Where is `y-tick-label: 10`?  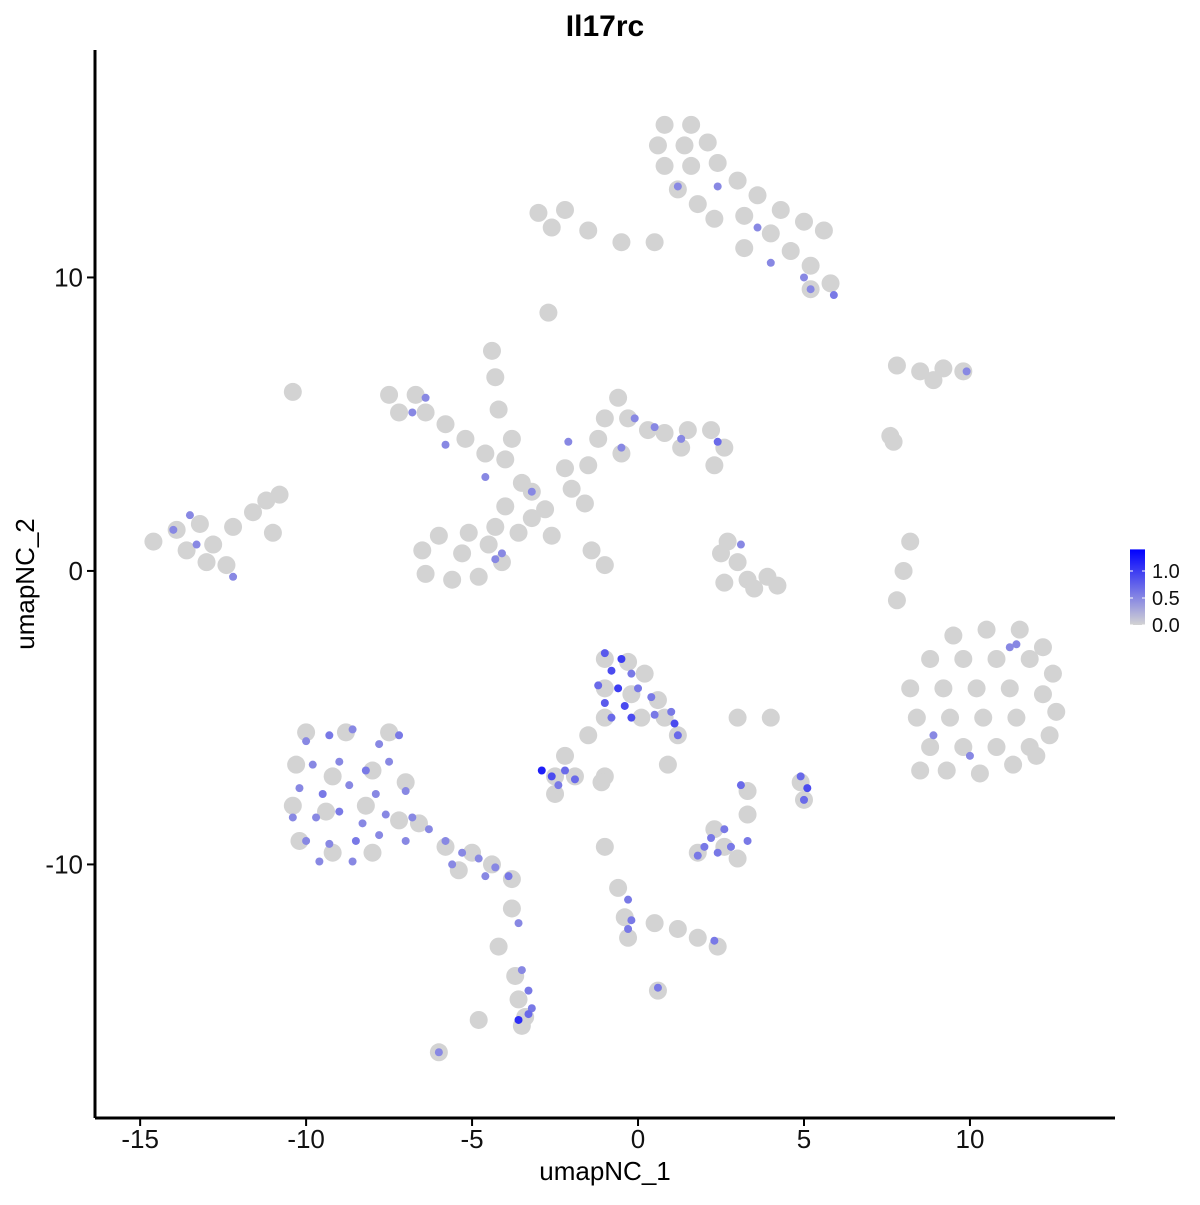 y-tick-label: 10 is located at coordinates (68, 277).